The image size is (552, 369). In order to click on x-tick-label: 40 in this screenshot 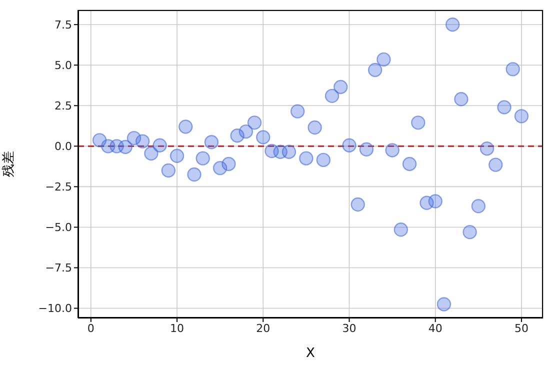, I will do `click(435, 328)`.